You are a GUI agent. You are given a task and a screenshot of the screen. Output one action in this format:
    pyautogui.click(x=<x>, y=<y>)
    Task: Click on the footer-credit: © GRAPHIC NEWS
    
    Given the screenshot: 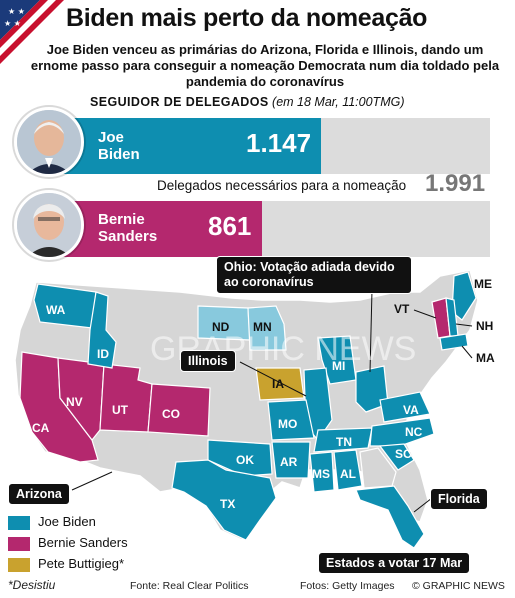 What is the action you would take?
    pyautogui.click(x=458, y=586)
    